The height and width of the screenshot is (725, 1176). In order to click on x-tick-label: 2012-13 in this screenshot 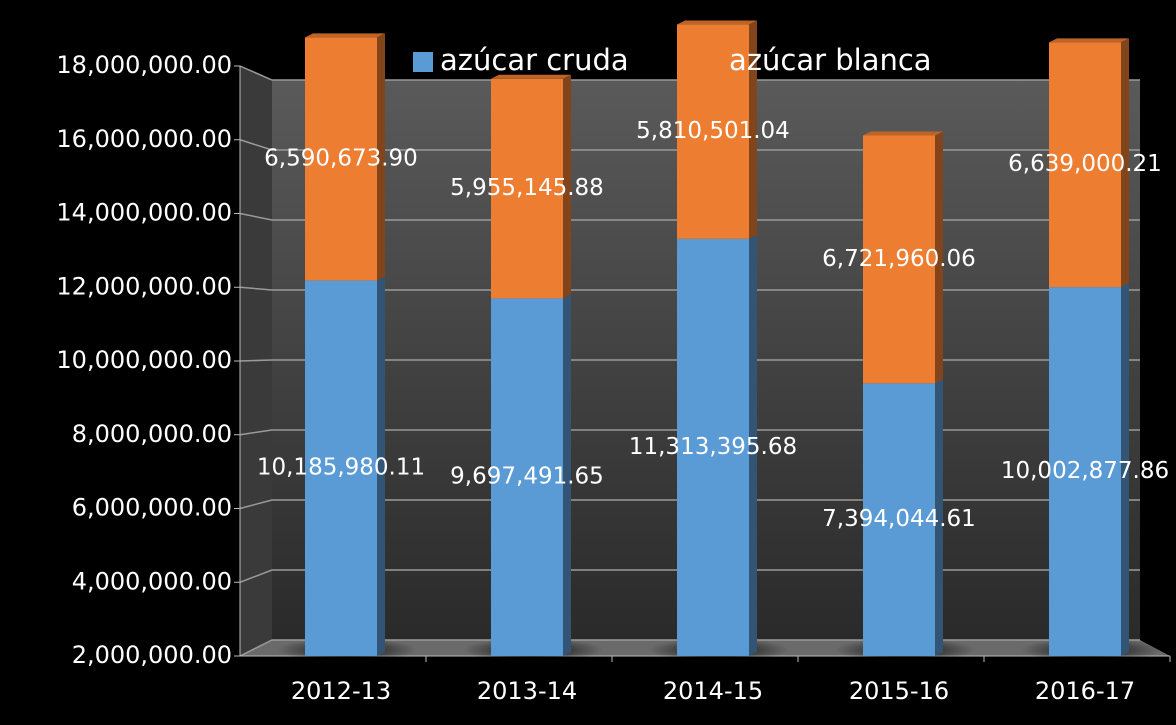, I will do `click(341, 691)`.